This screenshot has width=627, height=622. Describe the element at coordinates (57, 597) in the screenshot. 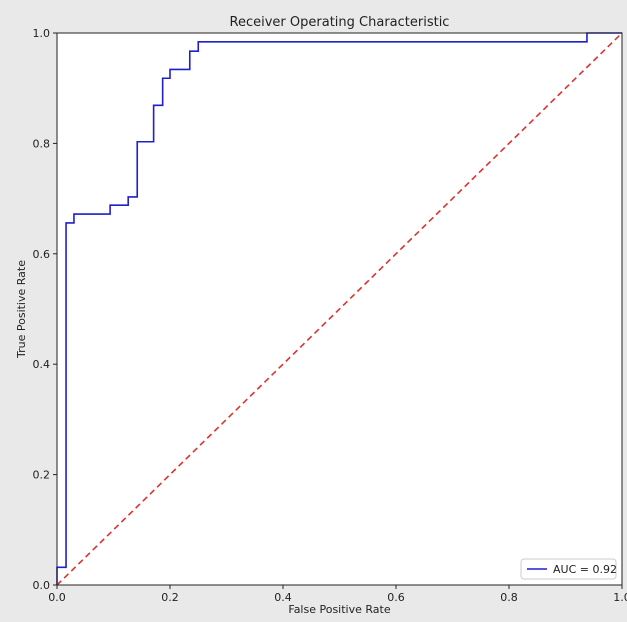

I see `x-tick-label: 0.0` at that location.